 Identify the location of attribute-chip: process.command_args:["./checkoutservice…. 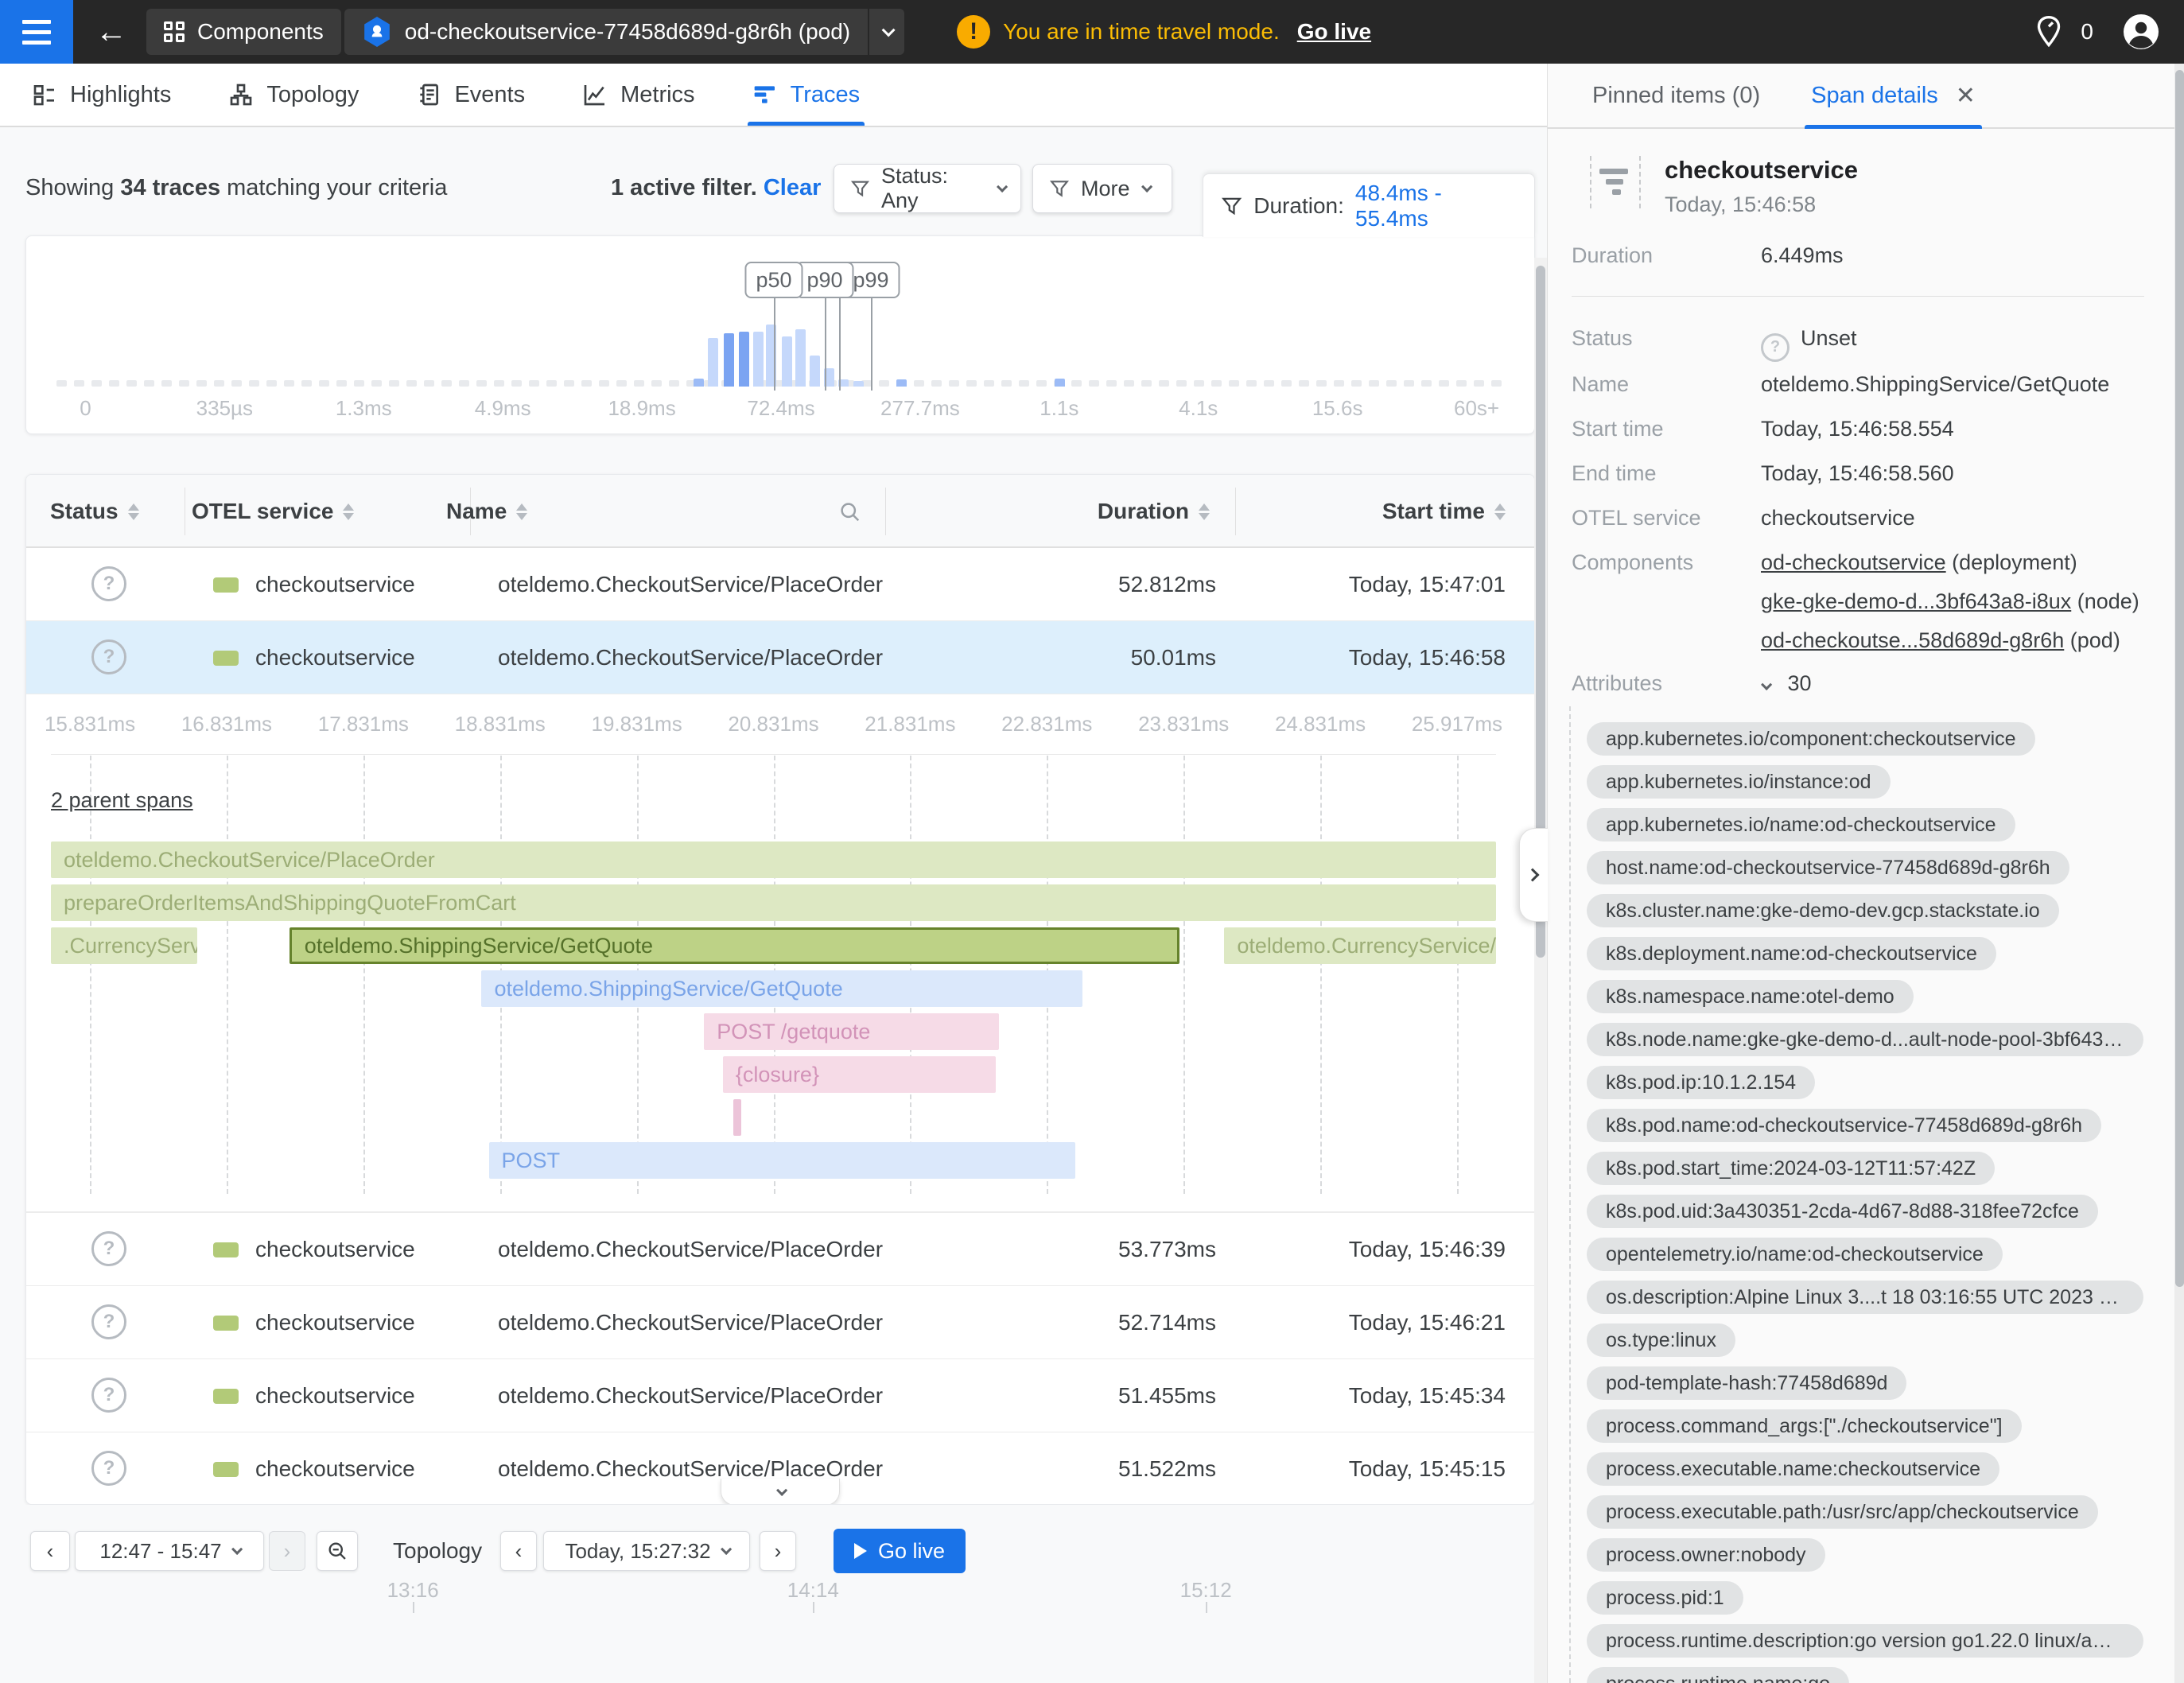
(1804, 1426).